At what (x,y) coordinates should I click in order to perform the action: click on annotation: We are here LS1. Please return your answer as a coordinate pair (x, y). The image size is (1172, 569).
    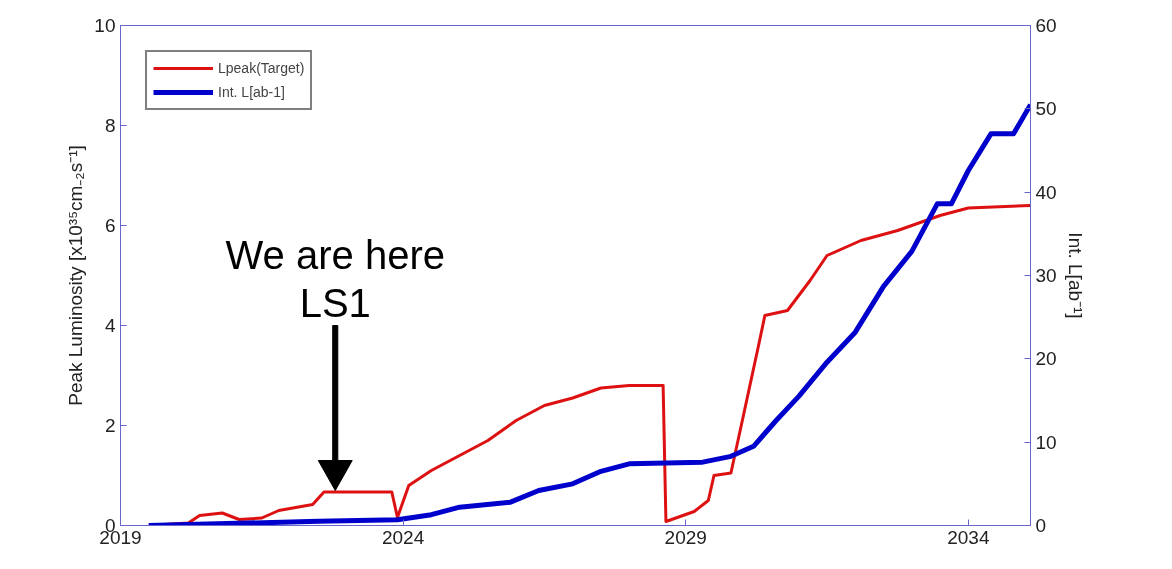
    Looking at the image, I should click on (335, 279).